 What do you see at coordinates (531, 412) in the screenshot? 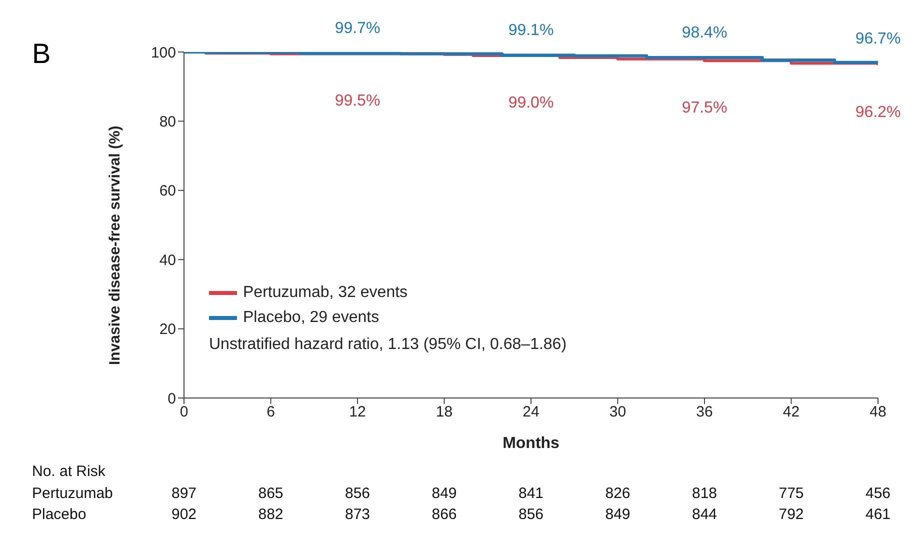
I see `x-tick-label: 24` at bounding box center [531, 412].